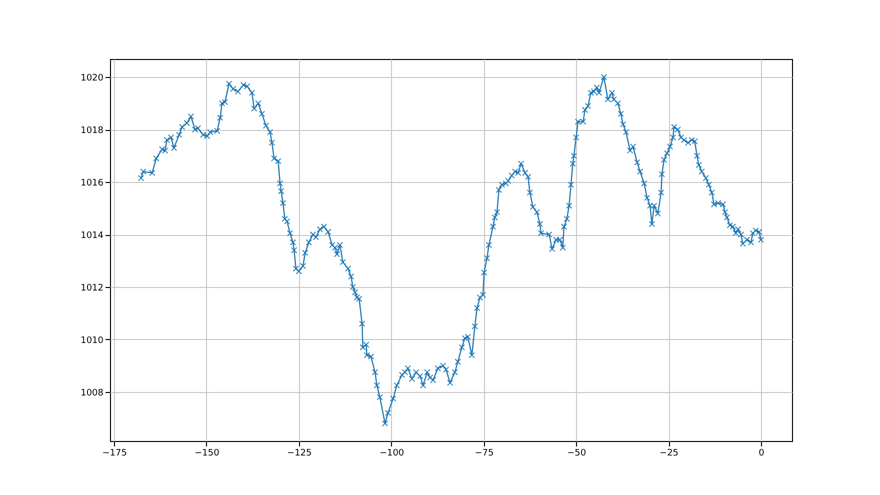  I want to click on x-tick-label: −50, so click(576, 453).